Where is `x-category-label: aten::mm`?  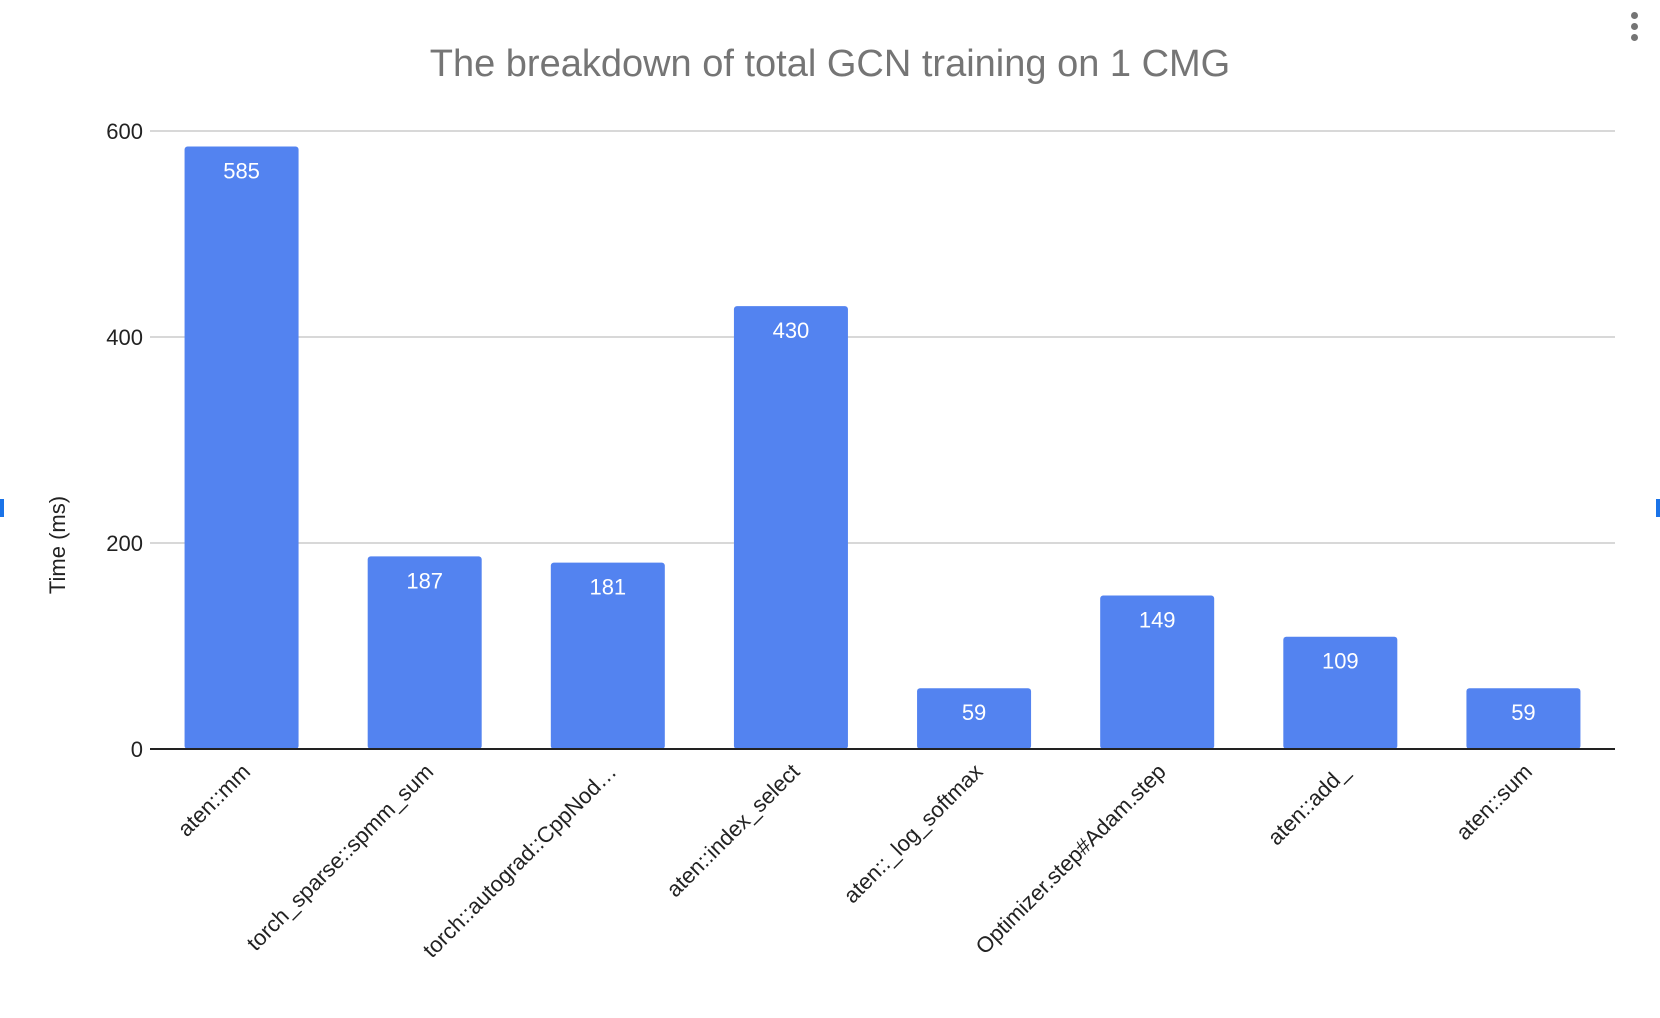 x-category-label: aten::mm is located at coordinates (214, 800).